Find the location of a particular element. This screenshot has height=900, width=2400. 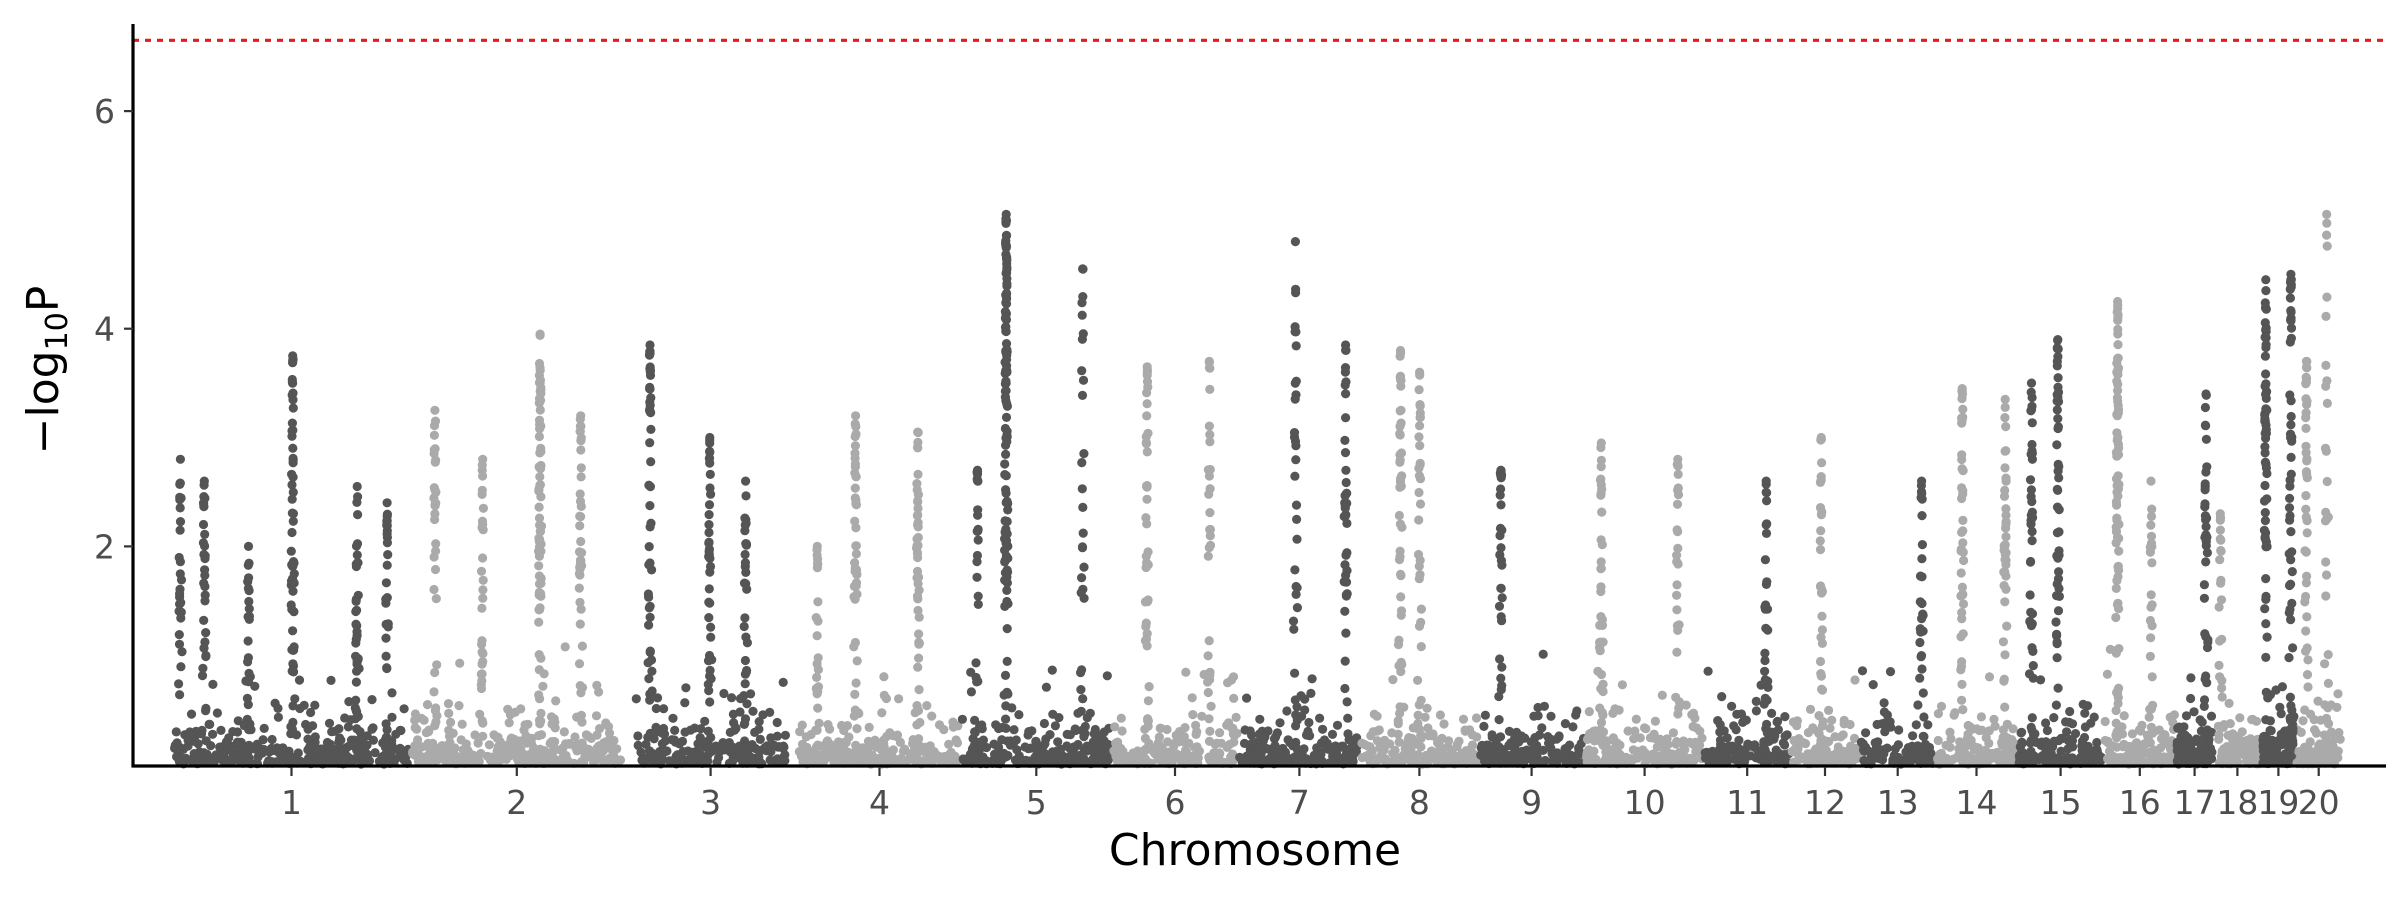

x-tick-label: 7 is located at coordinates (1299, 802).